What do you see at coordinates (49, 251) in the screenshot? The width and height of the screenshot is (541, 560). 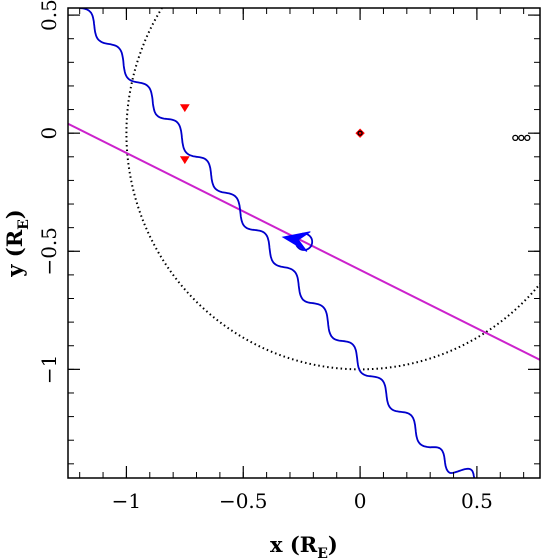 I see `y-tick-label: −0.5` at bounding box center [49, 251].